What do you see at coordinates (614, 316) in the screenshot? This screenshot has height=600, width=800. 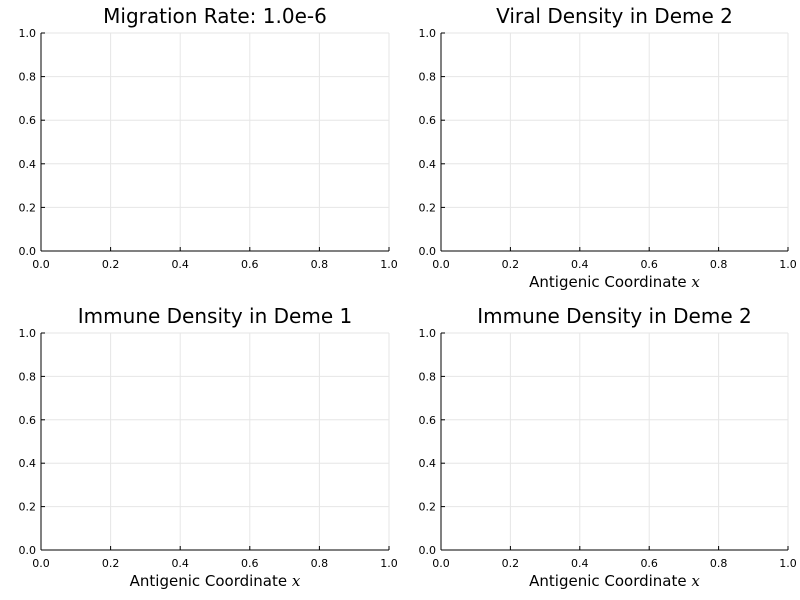 I see `panel-title: Immune Density in Deme 2` at bounding box center [614, 316].